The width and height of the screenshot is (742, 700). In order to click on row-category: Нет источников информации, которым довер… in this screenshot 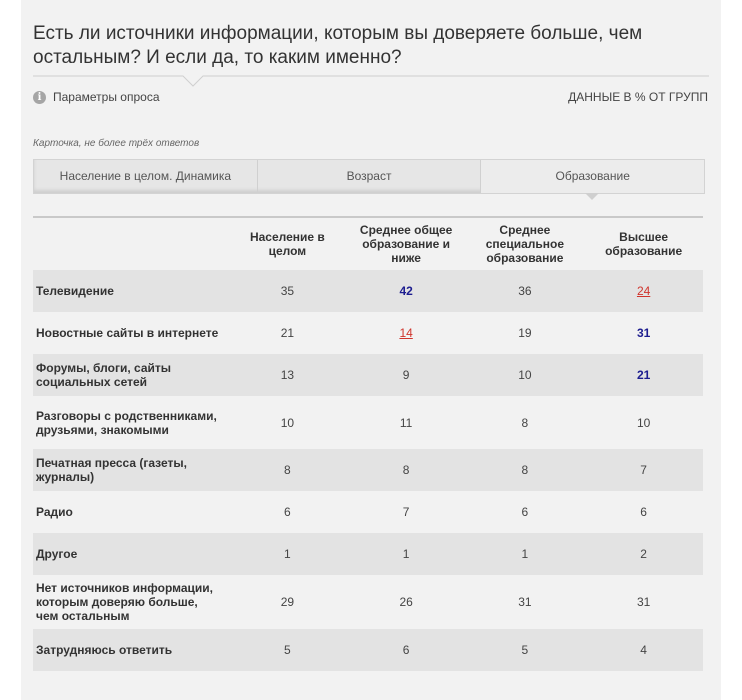, I will do `click(124, 602)`.